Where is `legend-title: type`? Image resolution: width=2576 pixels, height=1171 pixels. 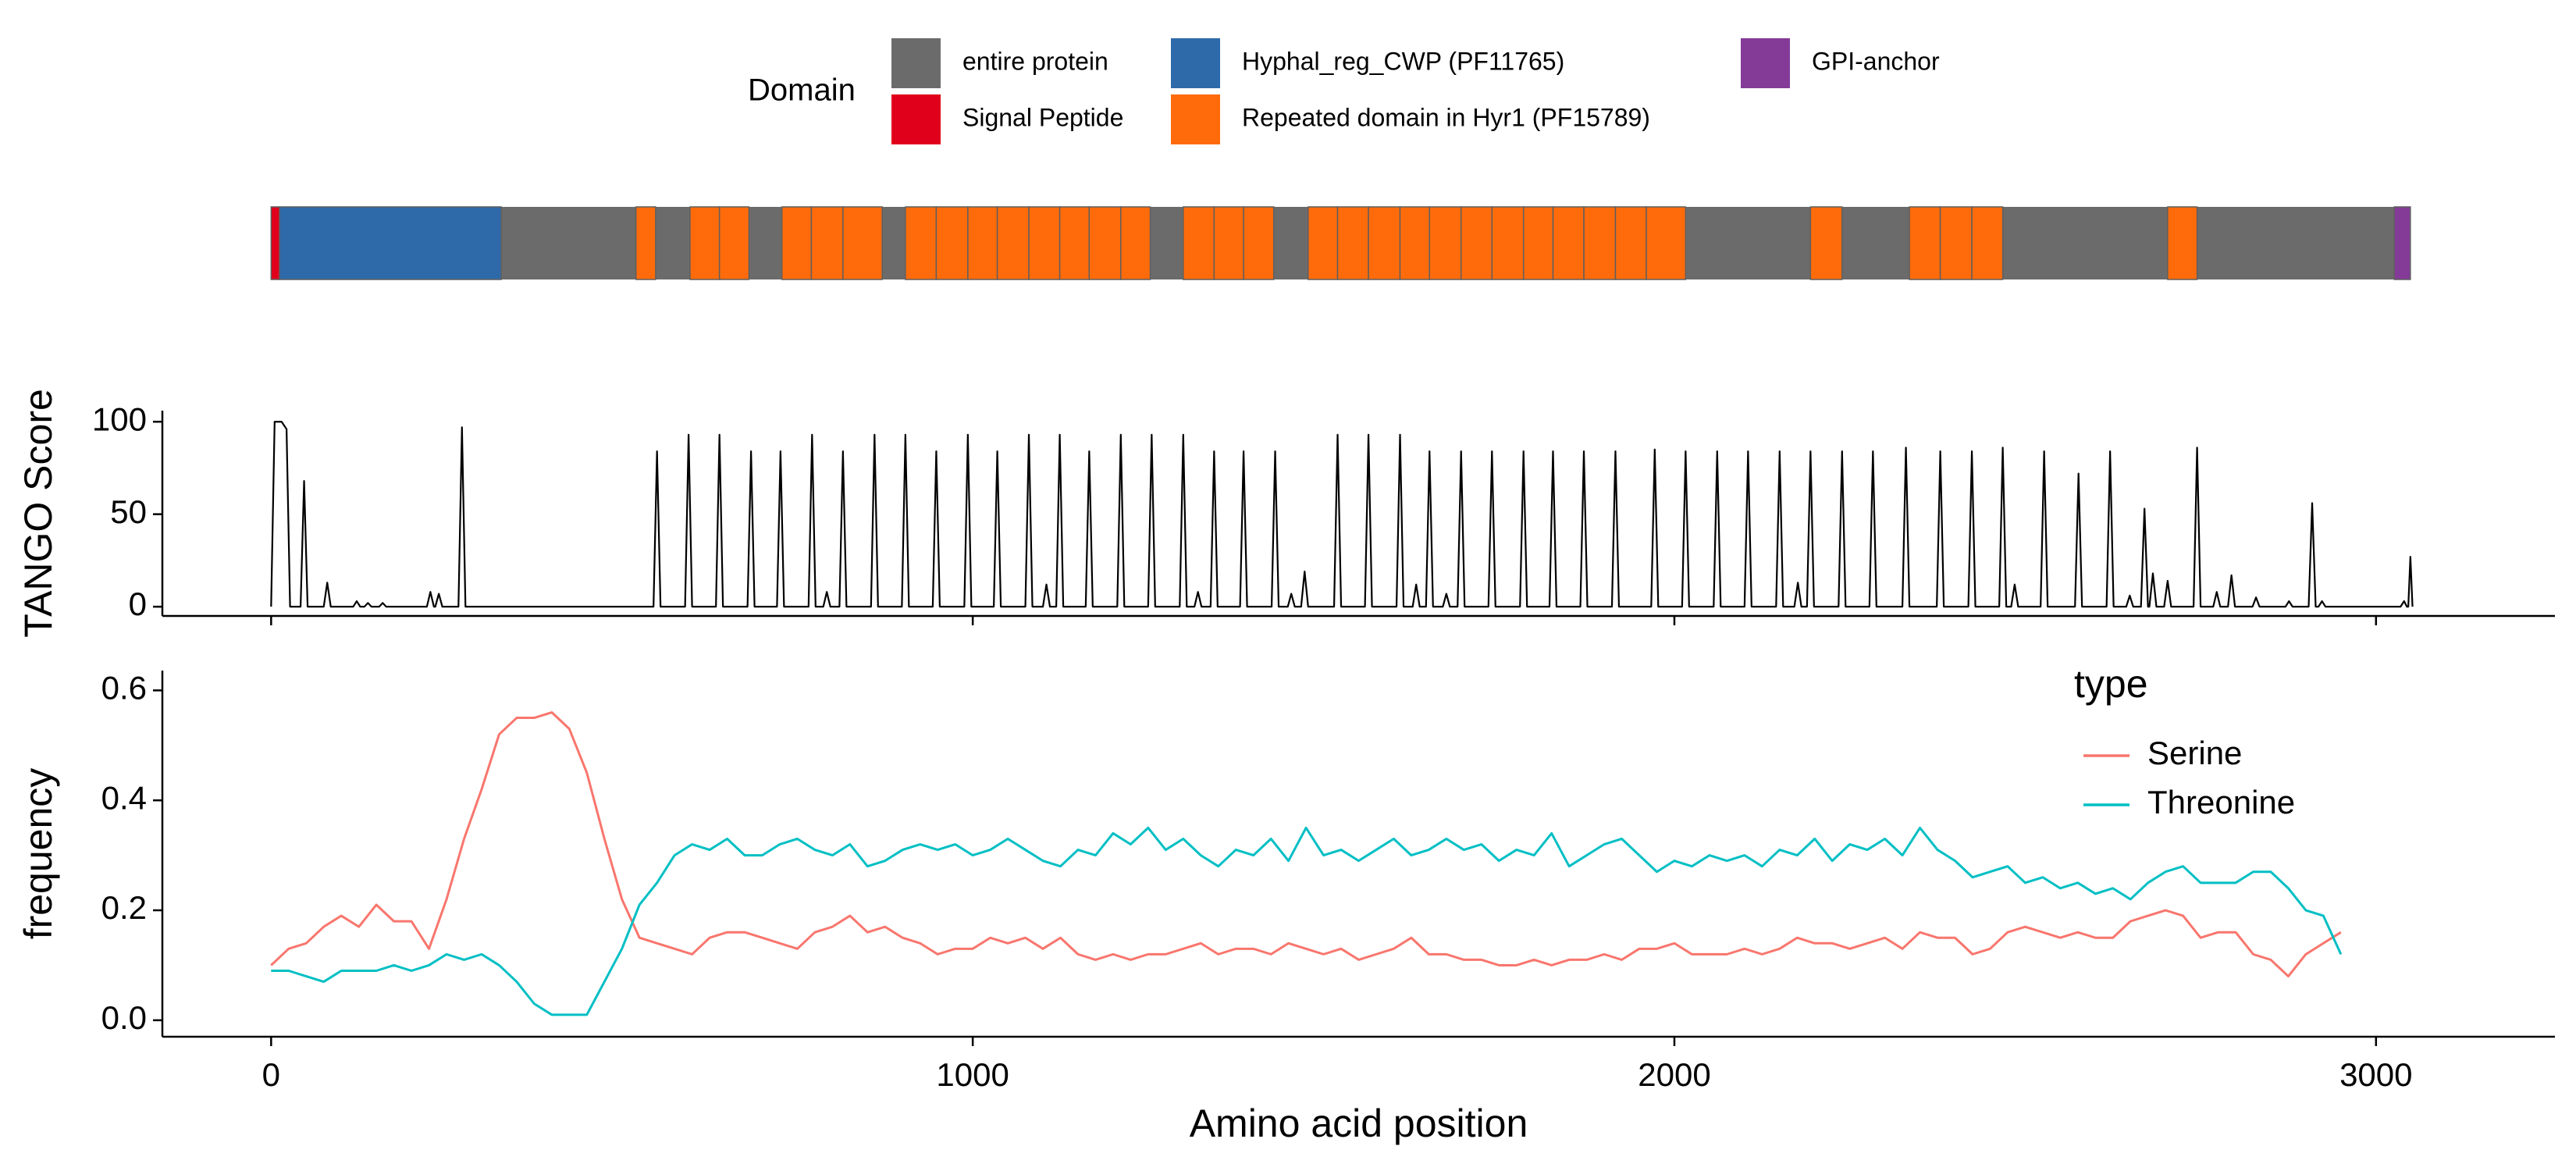 legend-title: type is located at coordinates (2111, 684).